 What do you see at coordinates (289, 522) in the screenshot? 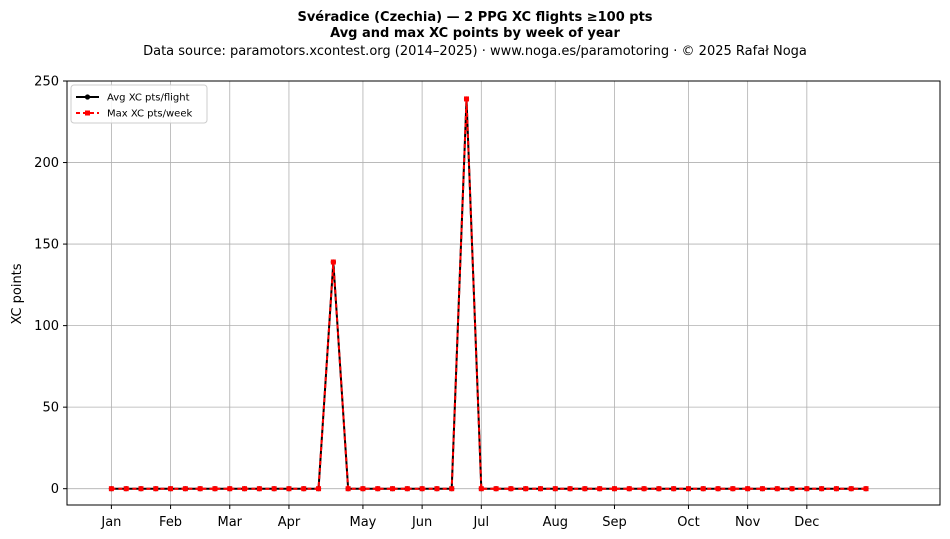
I see `x-tick-label-3: Apr` at bounding box center [289, 522].